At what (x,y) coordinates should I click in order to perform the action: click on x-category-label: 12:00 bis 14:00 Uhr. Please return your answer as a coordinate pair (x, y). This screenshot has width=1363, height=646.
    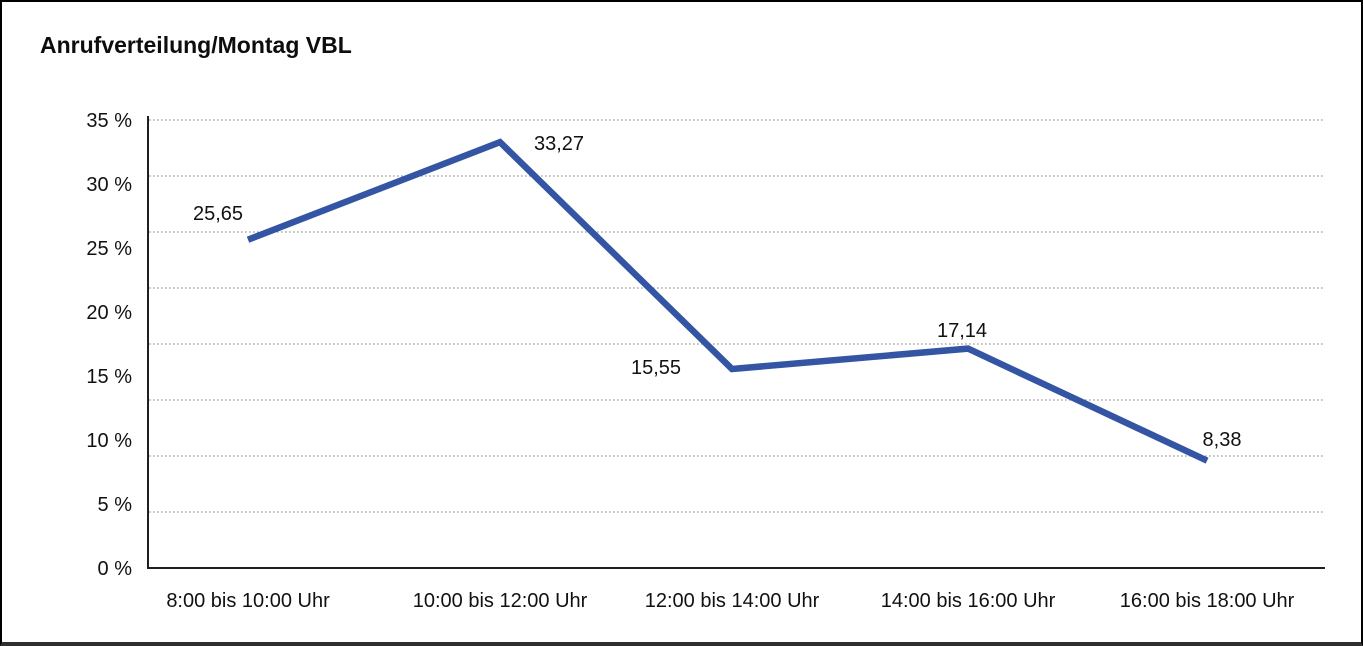
    Looking at the image, I should click on (732, 601).